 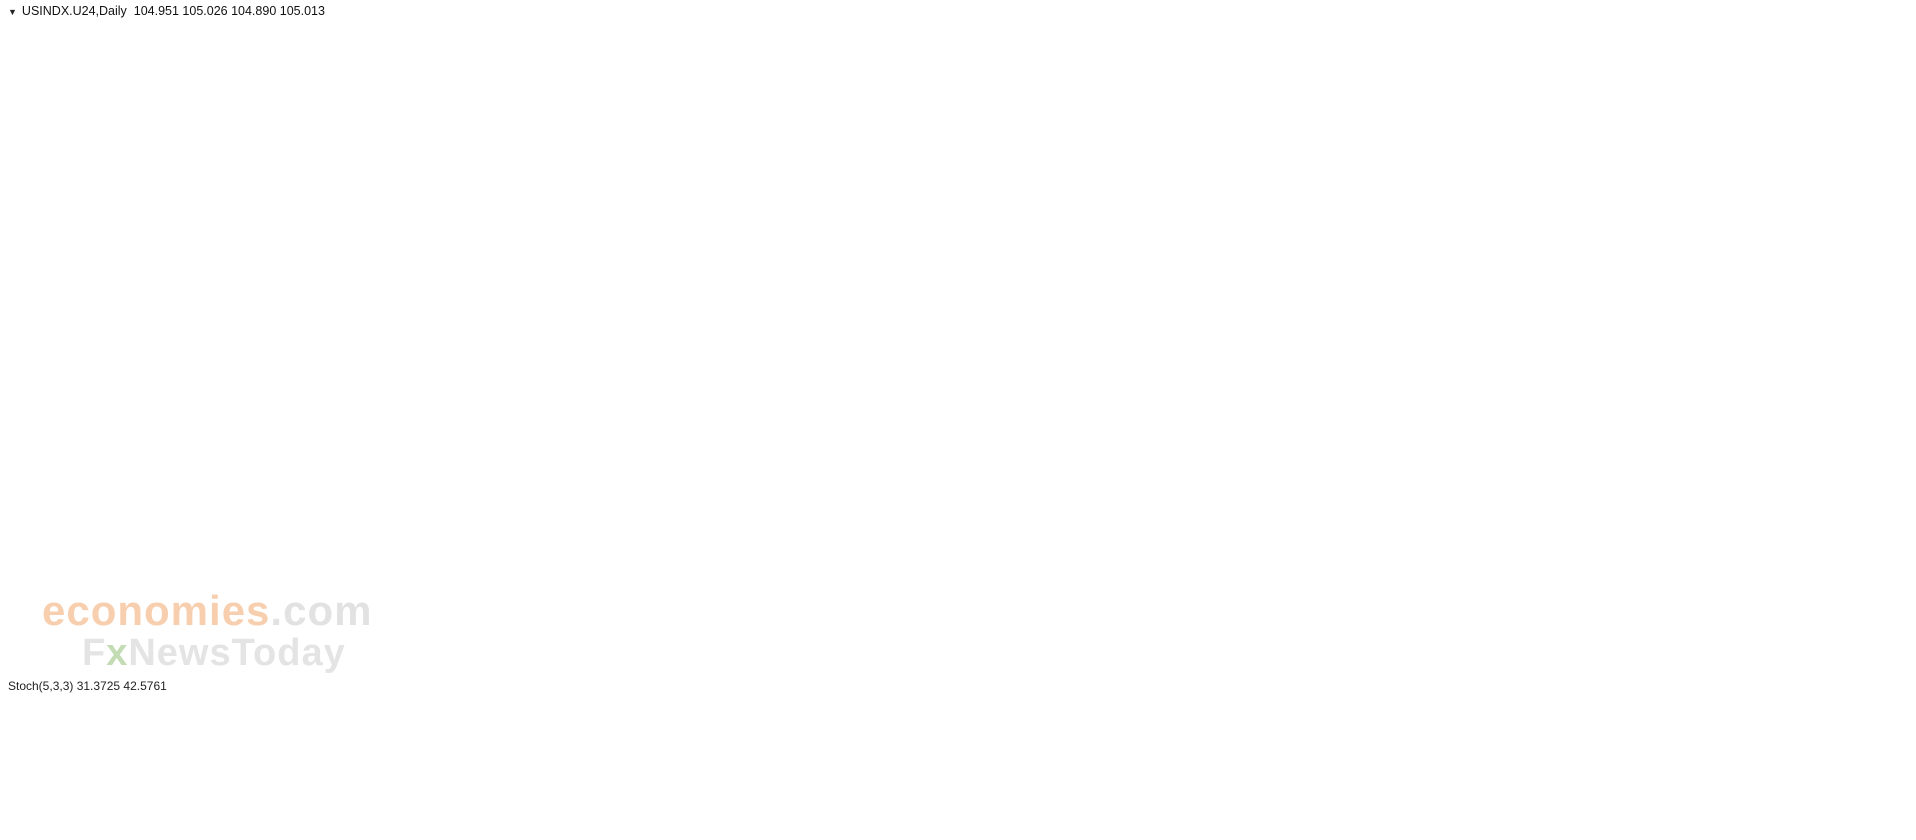 I want to click on stochastic-indicator-label: Stoch(5,3,3) 31.3725 42.5761, so click(x=87, y=686).